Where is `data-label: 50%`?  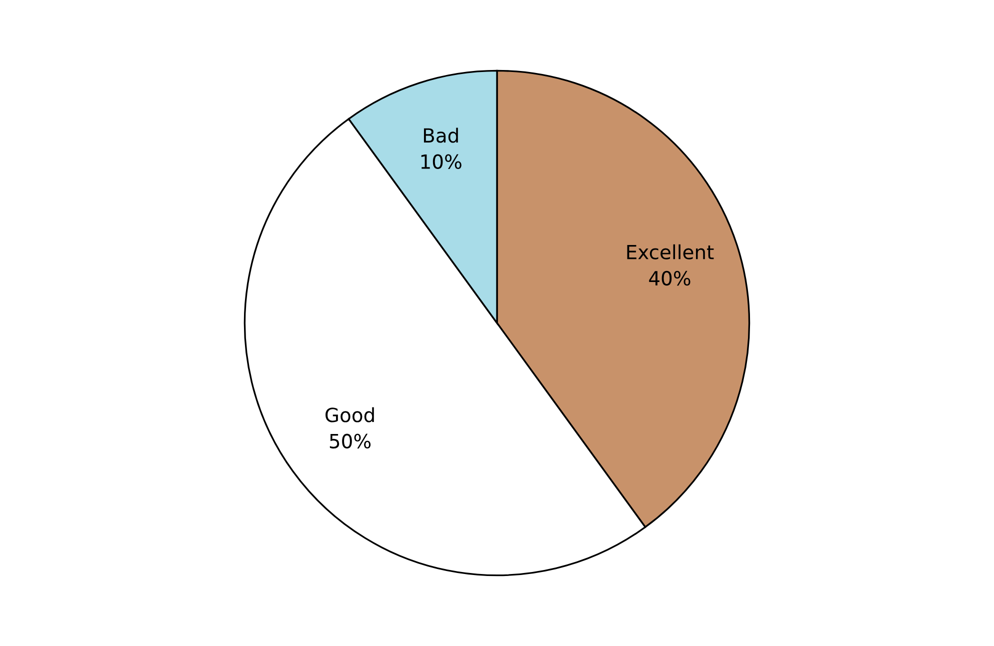 data-label: 50% is located at coordinates (350, 441).